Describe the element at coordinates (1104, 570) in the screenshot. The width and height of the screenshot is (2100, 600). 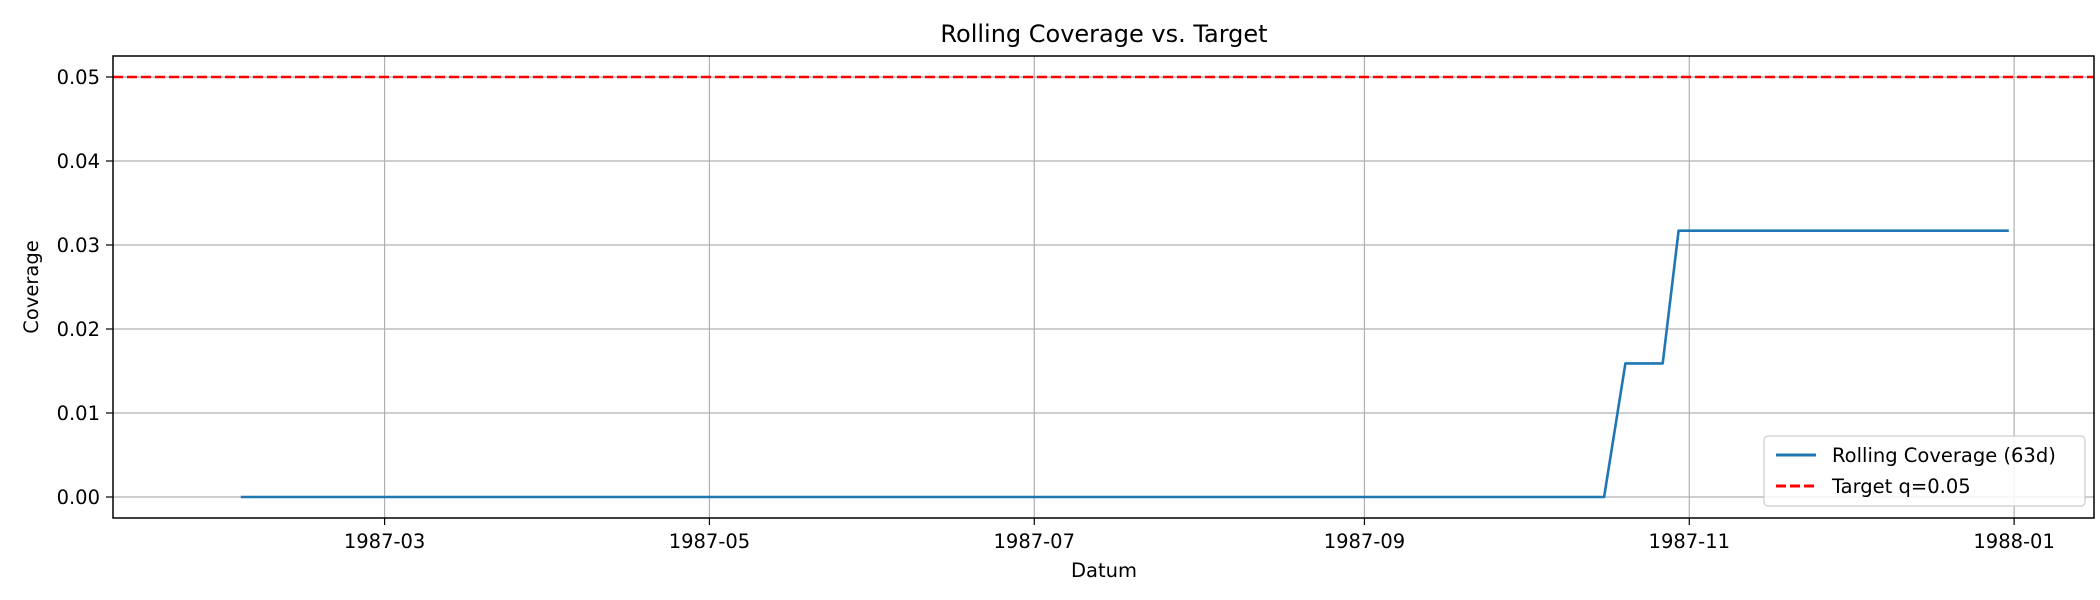
I see `x-axis-label: Datum` at that location.